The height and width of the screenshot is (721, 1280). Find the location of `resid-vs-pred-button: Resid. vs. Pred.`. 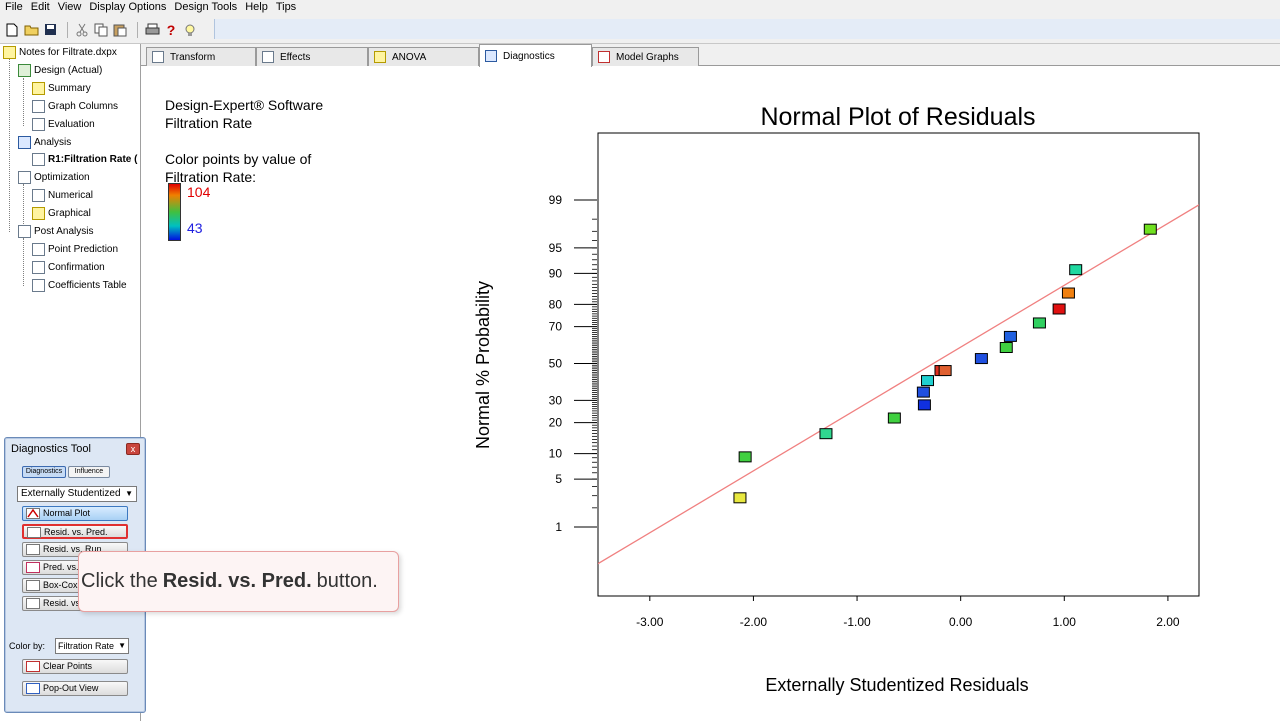

resid-vs-pred-button: Resid. vs. Pred. is located at coordinates (75, 531).